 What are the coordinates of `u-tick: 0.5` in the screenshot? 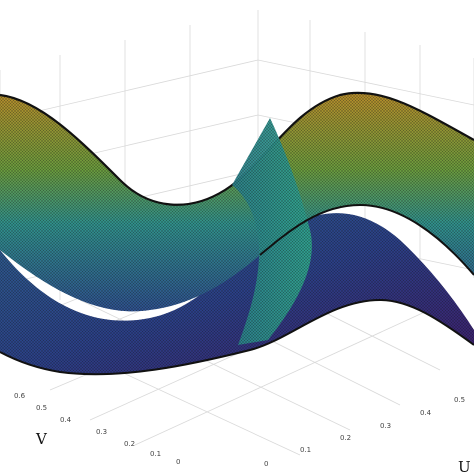 It's located at (459, 400).